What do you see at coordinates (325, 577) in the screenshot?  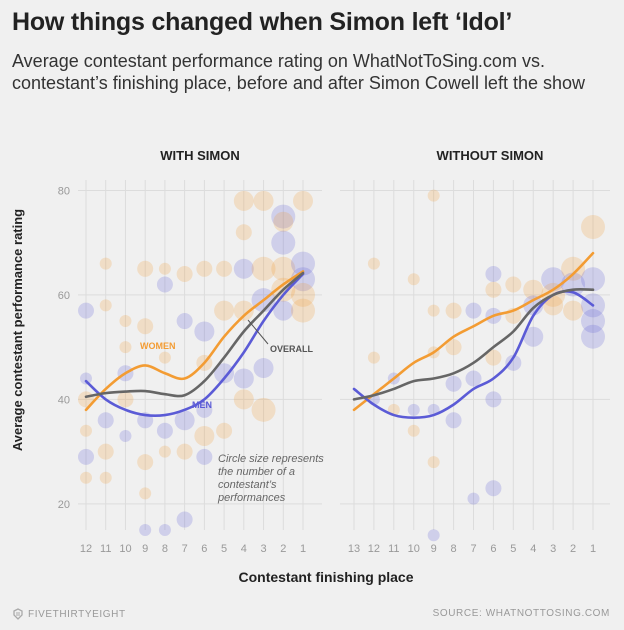 I see `x-axis-label: Contestant finishing place` at bounding box center [325, 577].